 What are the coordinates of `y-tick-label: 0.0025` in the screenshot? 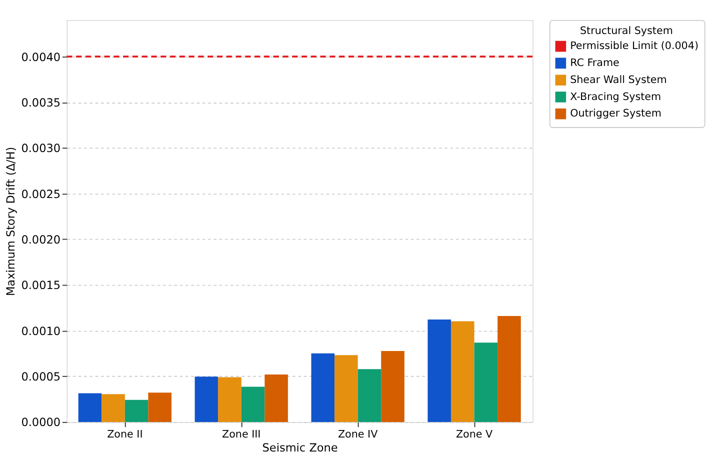 It's located at (41, 194).